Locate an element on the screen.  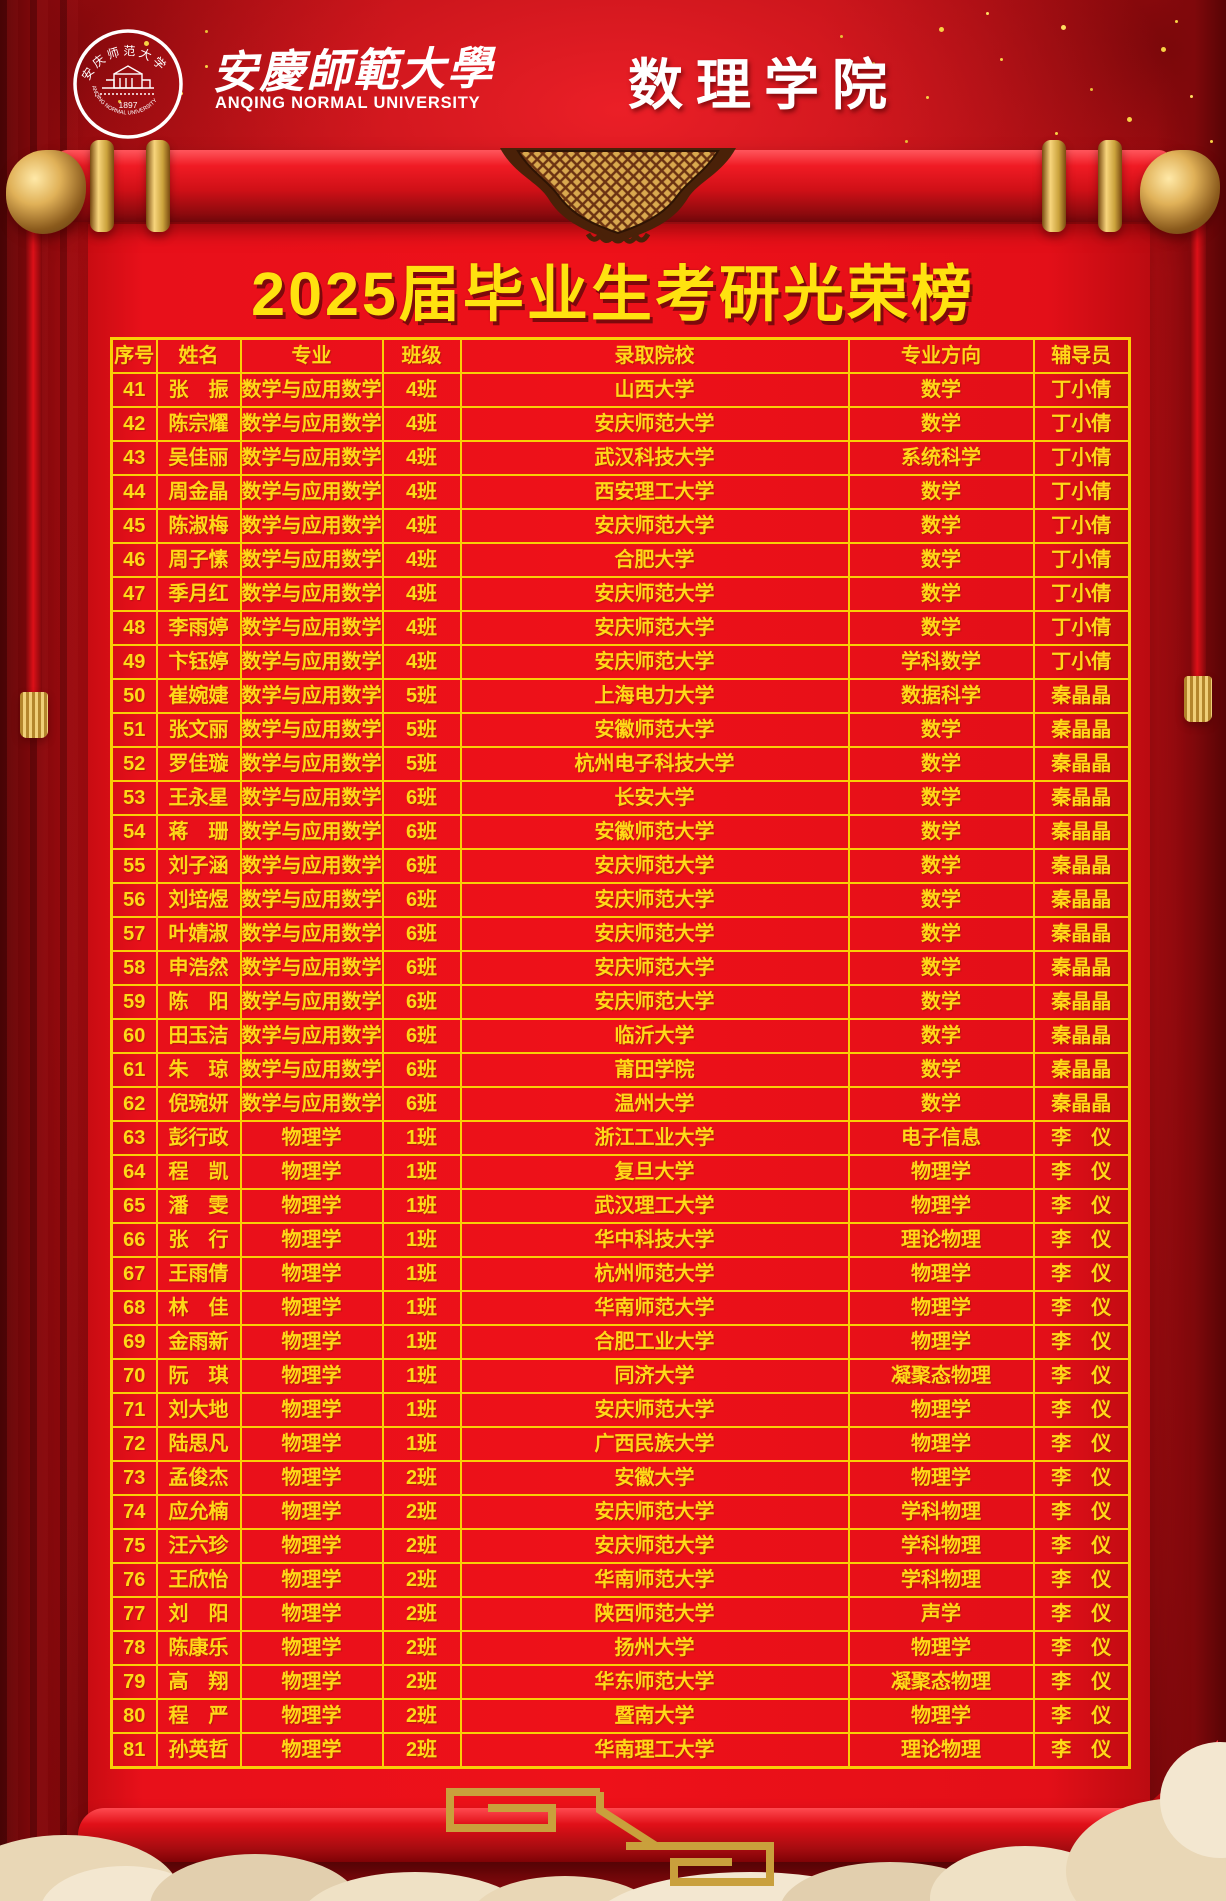
table-row: 56 刘培煜 数学与应用数学 6班 安庆师范大学 数学 秦晶晶 is located at coordinates (620, 900).